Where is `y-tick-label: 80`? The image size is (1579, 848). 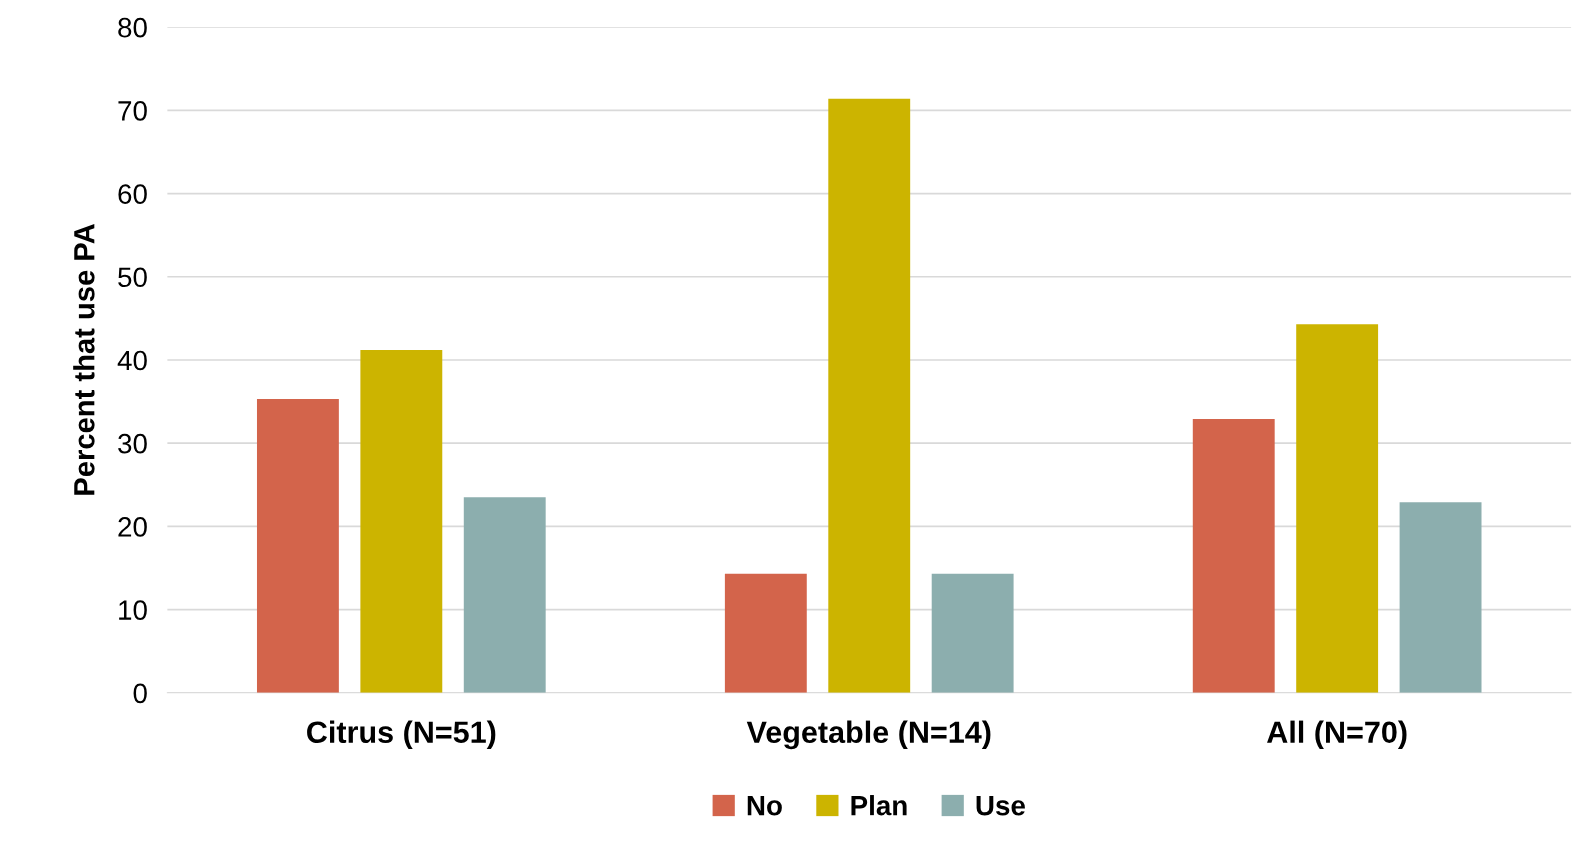 y-tick-label: 80 is located at coordinates (132, 27).